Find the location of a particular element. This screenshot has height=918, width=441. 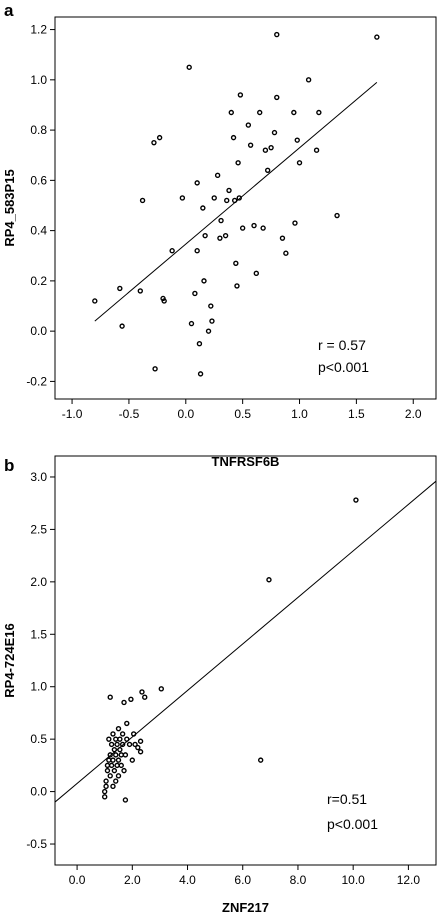

panel-a-y-tick-label: 0.8 is located at coordinates (38, 130).